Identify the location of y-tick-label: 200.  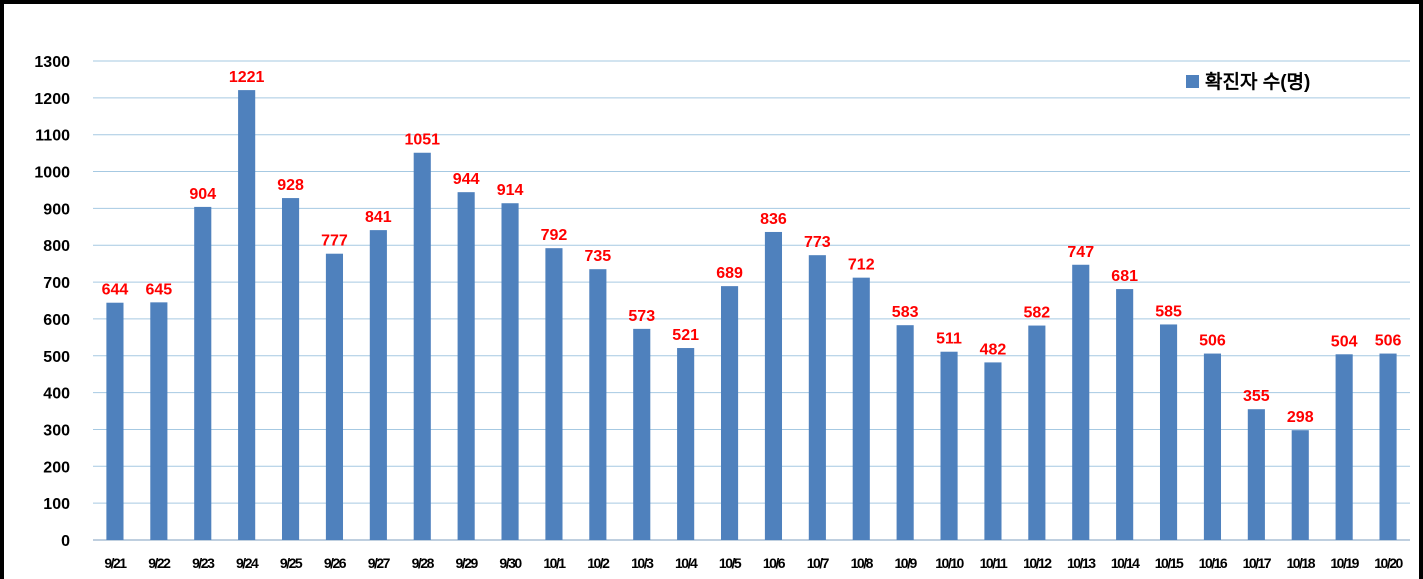
(56, 467).